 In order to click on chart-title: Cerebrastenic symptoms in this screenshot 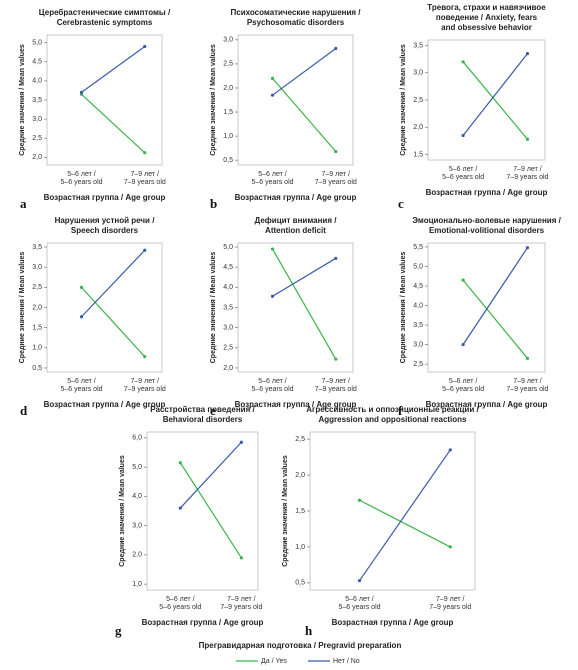, I will do `click(105, 22)`.